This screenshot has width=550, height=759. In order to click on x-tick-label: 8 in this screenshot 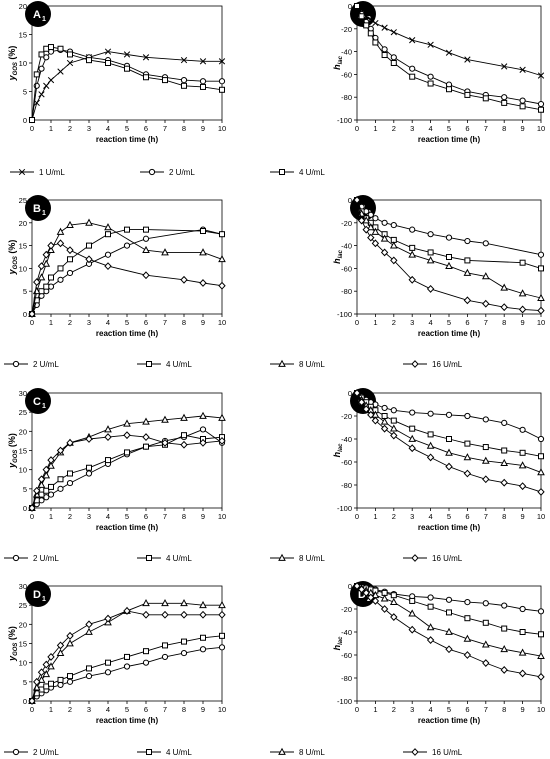, I will do `click(184, 709)`.